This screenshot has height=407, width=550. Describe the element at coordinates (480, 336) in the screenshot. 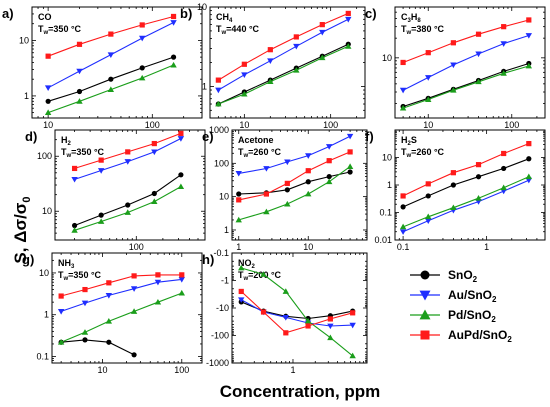

I see `legend-label: AuPd/SnO2` at that location.